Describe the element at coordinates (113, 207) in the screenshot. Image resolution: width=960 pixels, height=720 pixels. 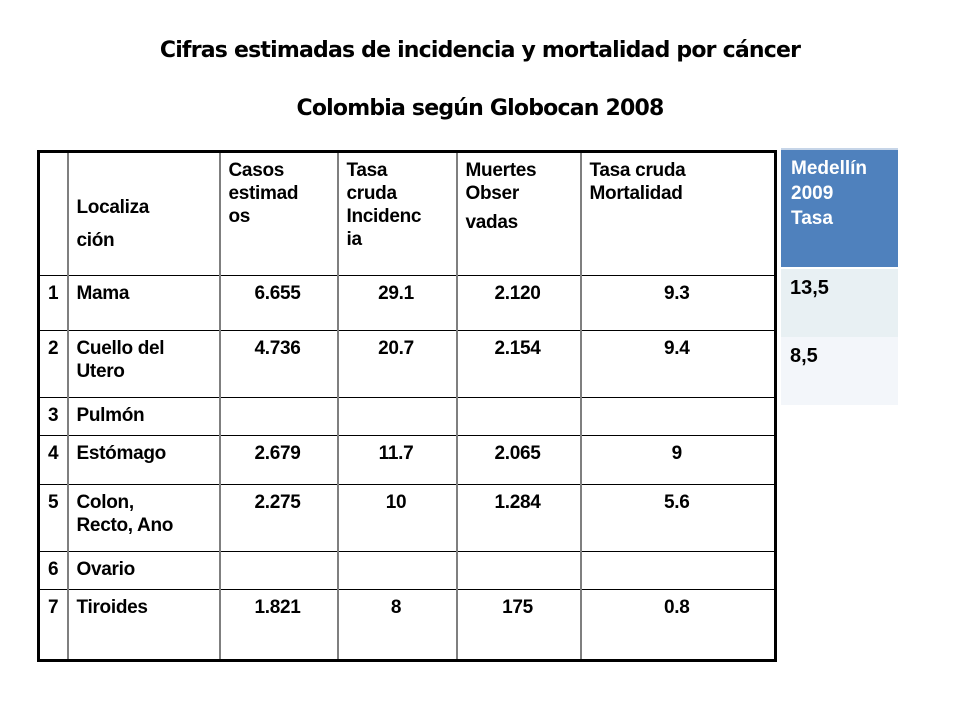
I see `header-text: Localiza` at that location.